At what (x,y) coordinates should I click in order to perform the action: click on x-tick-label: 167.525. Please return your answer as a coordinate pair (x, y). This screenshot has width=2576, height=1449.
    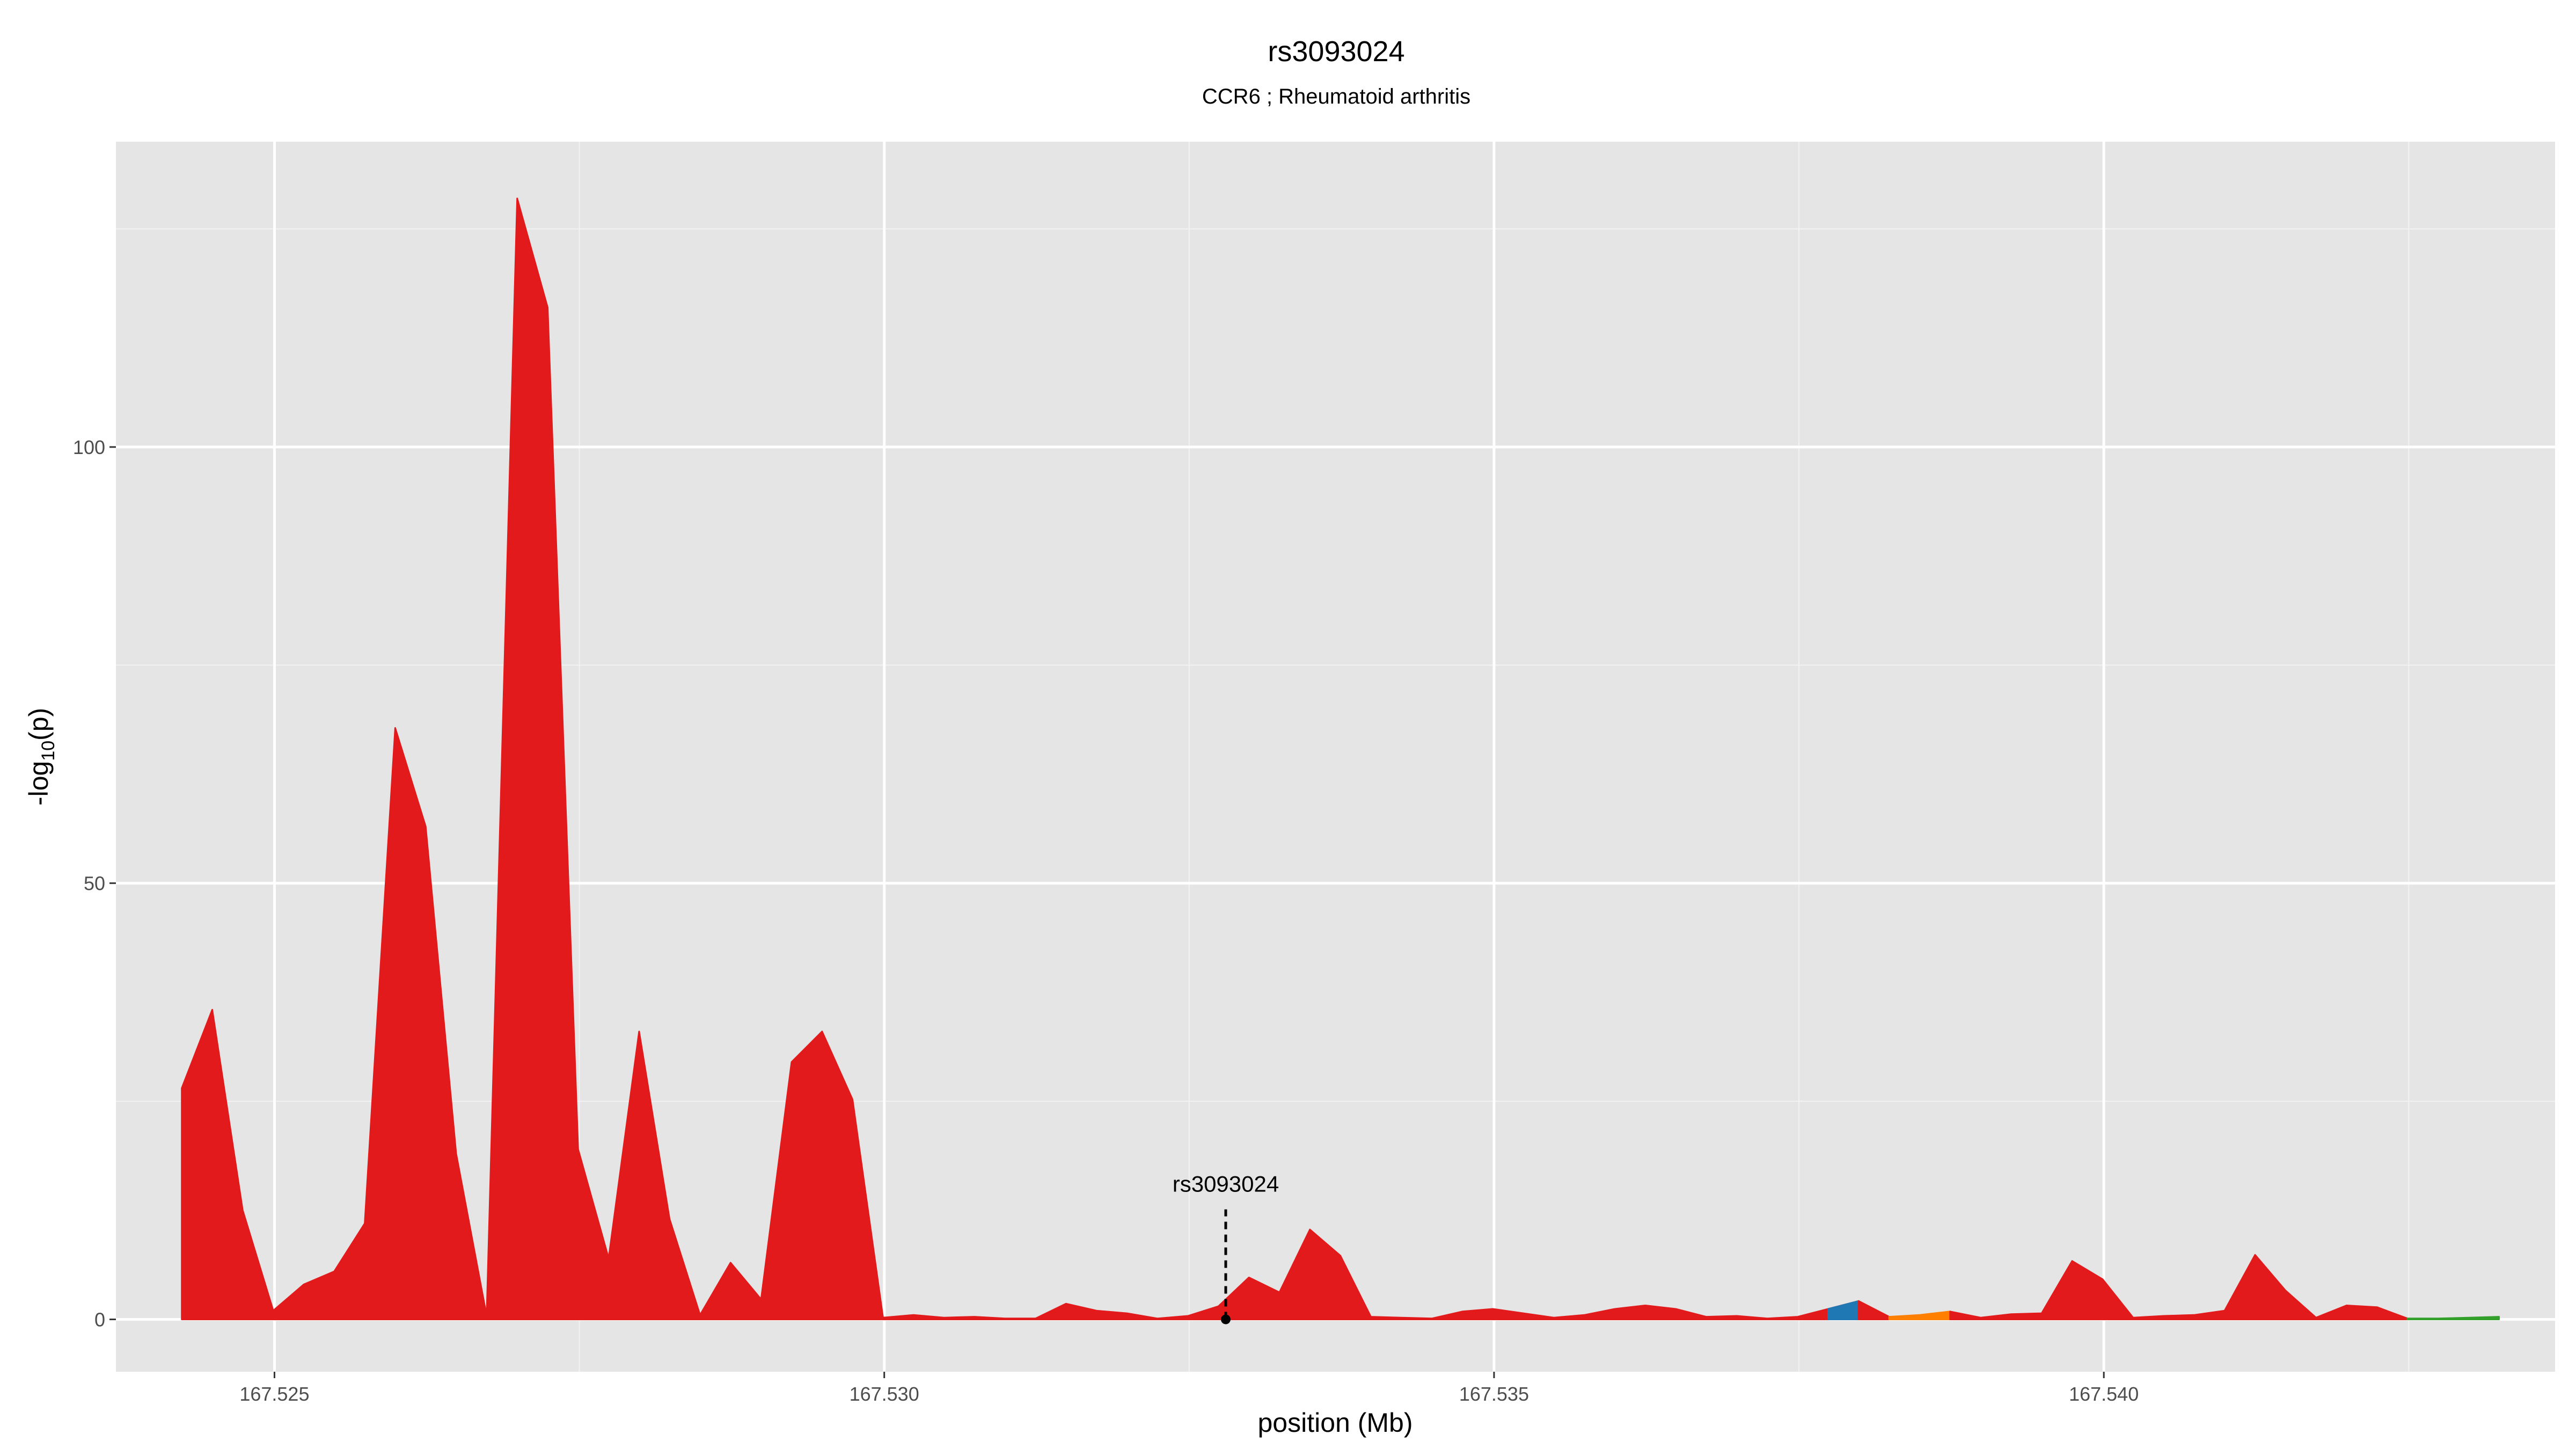
    Looking at the image, I should click on (274, 1394).